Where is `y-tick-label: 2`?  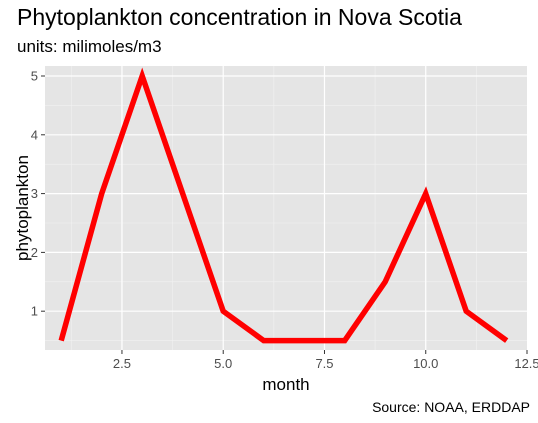 y-tick-label: 2 is located at coordinates (34, 252).